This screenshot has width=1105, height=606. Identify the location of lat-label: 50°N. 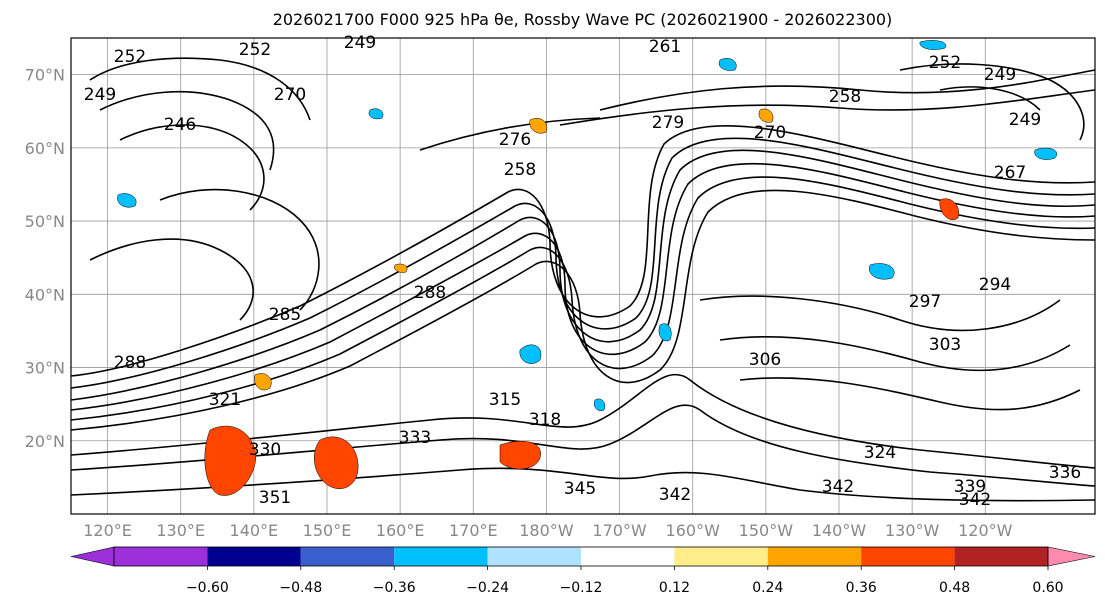
(45, 221).